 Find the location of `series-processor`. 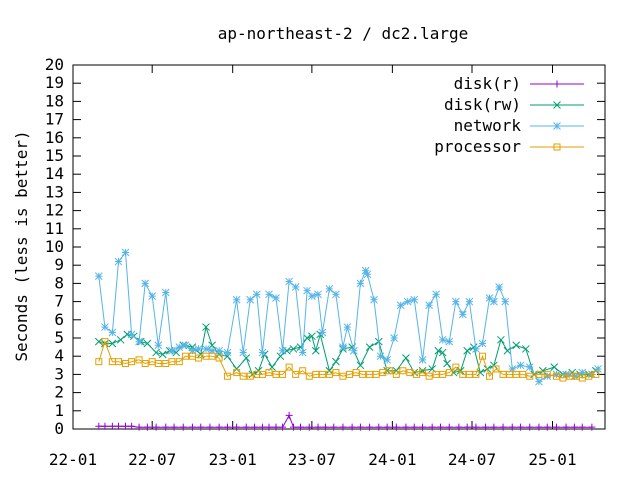

series-processor is located at coordinates (347, 360).